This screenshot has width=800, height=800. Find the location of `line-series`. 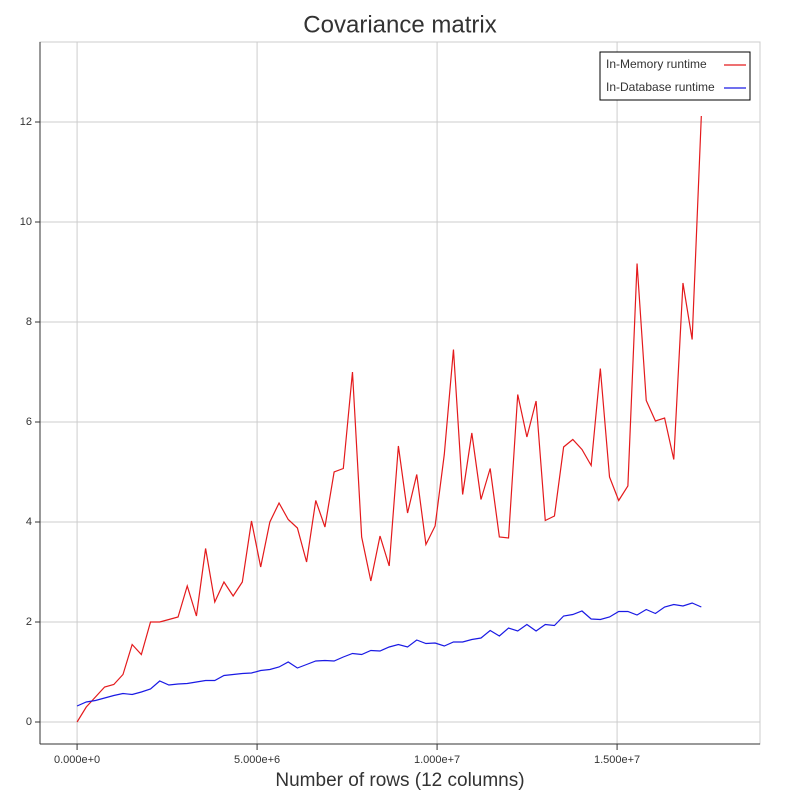

line-series is located at coordinates (389, 654).